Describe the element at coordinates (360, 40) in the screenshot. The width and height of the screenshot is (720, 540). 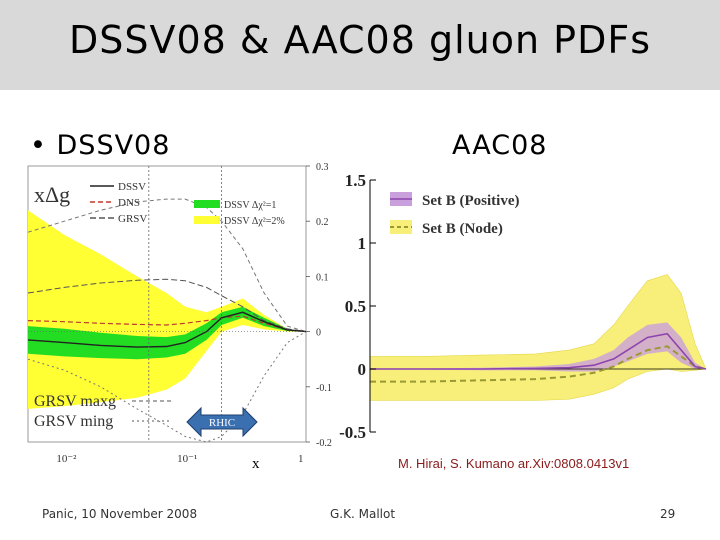
I see `slide-title: DSSV08 & AAC08 gluon PDFs` at that location.